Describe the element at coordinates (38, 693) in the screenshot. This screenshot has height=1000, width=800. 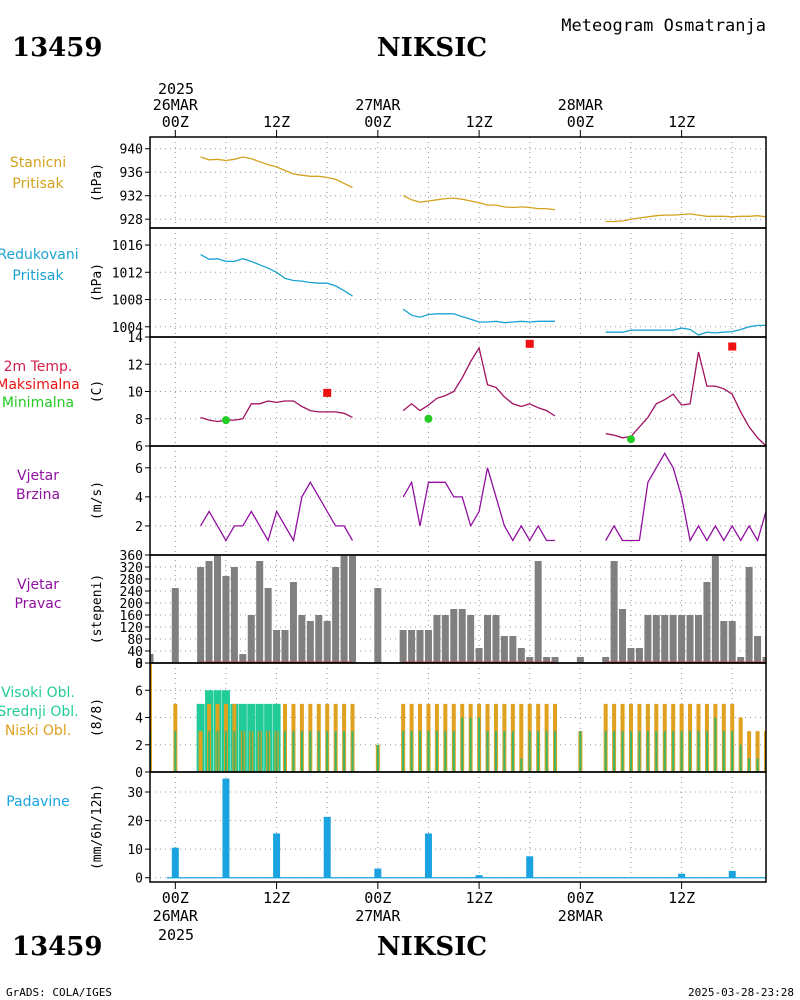
I see `panel-label: Visoki Obl.` at that location.